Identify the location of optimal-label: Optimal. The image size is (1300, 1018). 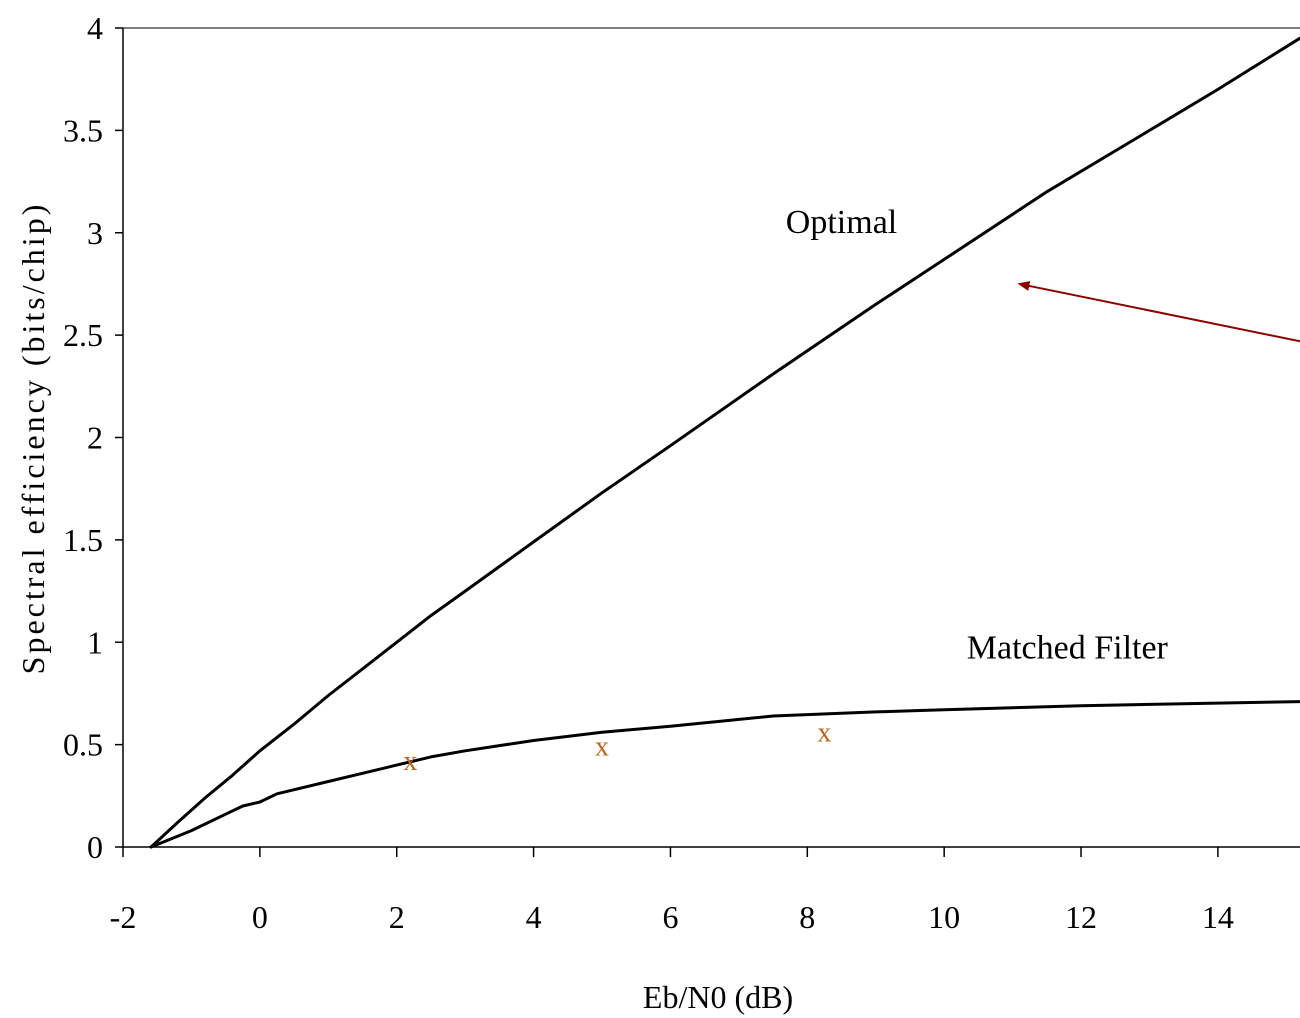
(841, 222).